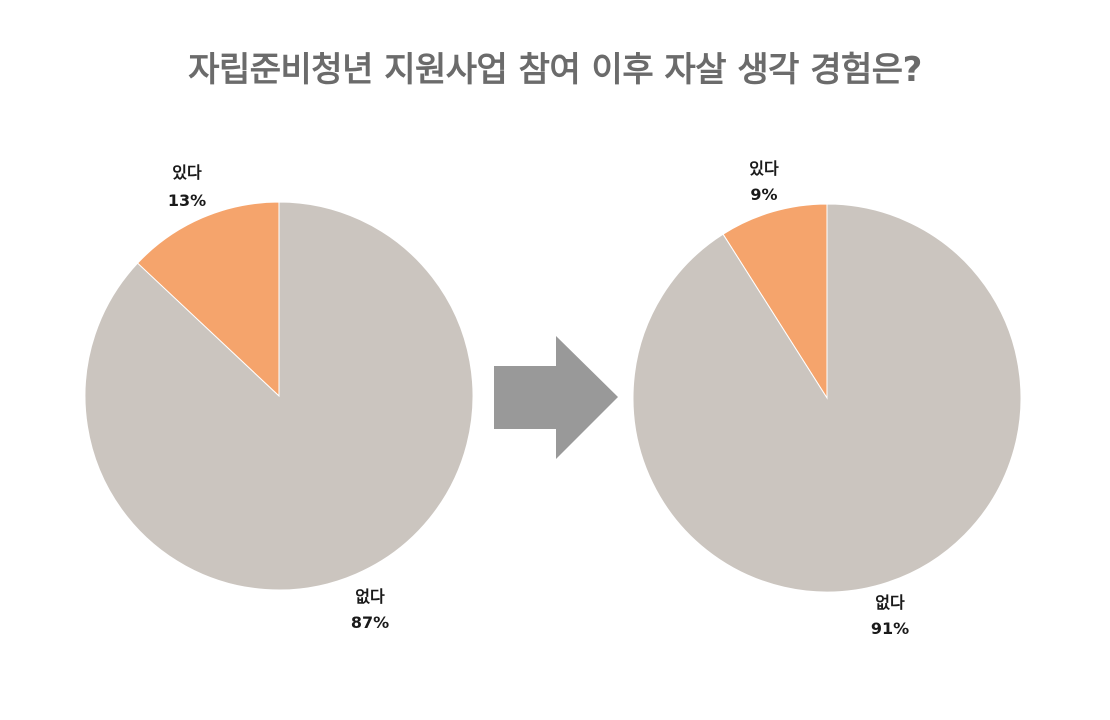 This screenshot has width=1110, height=720. I want to click on pie-before-value-yes: 13%, so click(187, 200).